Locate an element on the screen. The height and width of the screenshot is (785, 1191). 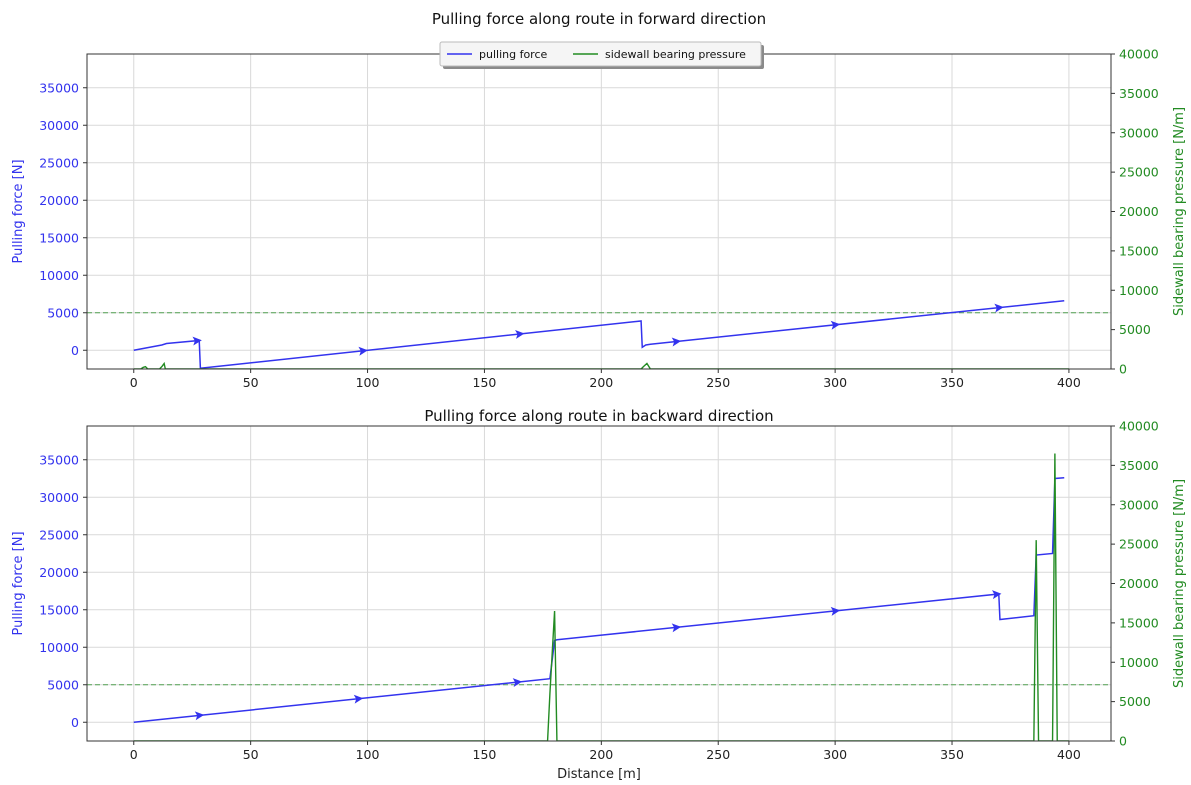
series-layer is located at coordinates (601, 334).